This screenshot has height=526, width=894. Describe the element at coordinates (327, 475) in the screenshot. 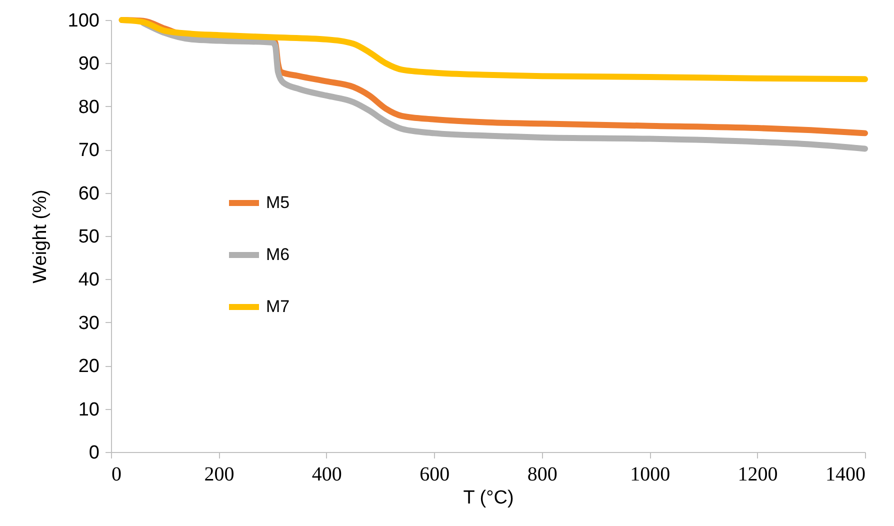

I see `x-tick-label: 400` at that location.